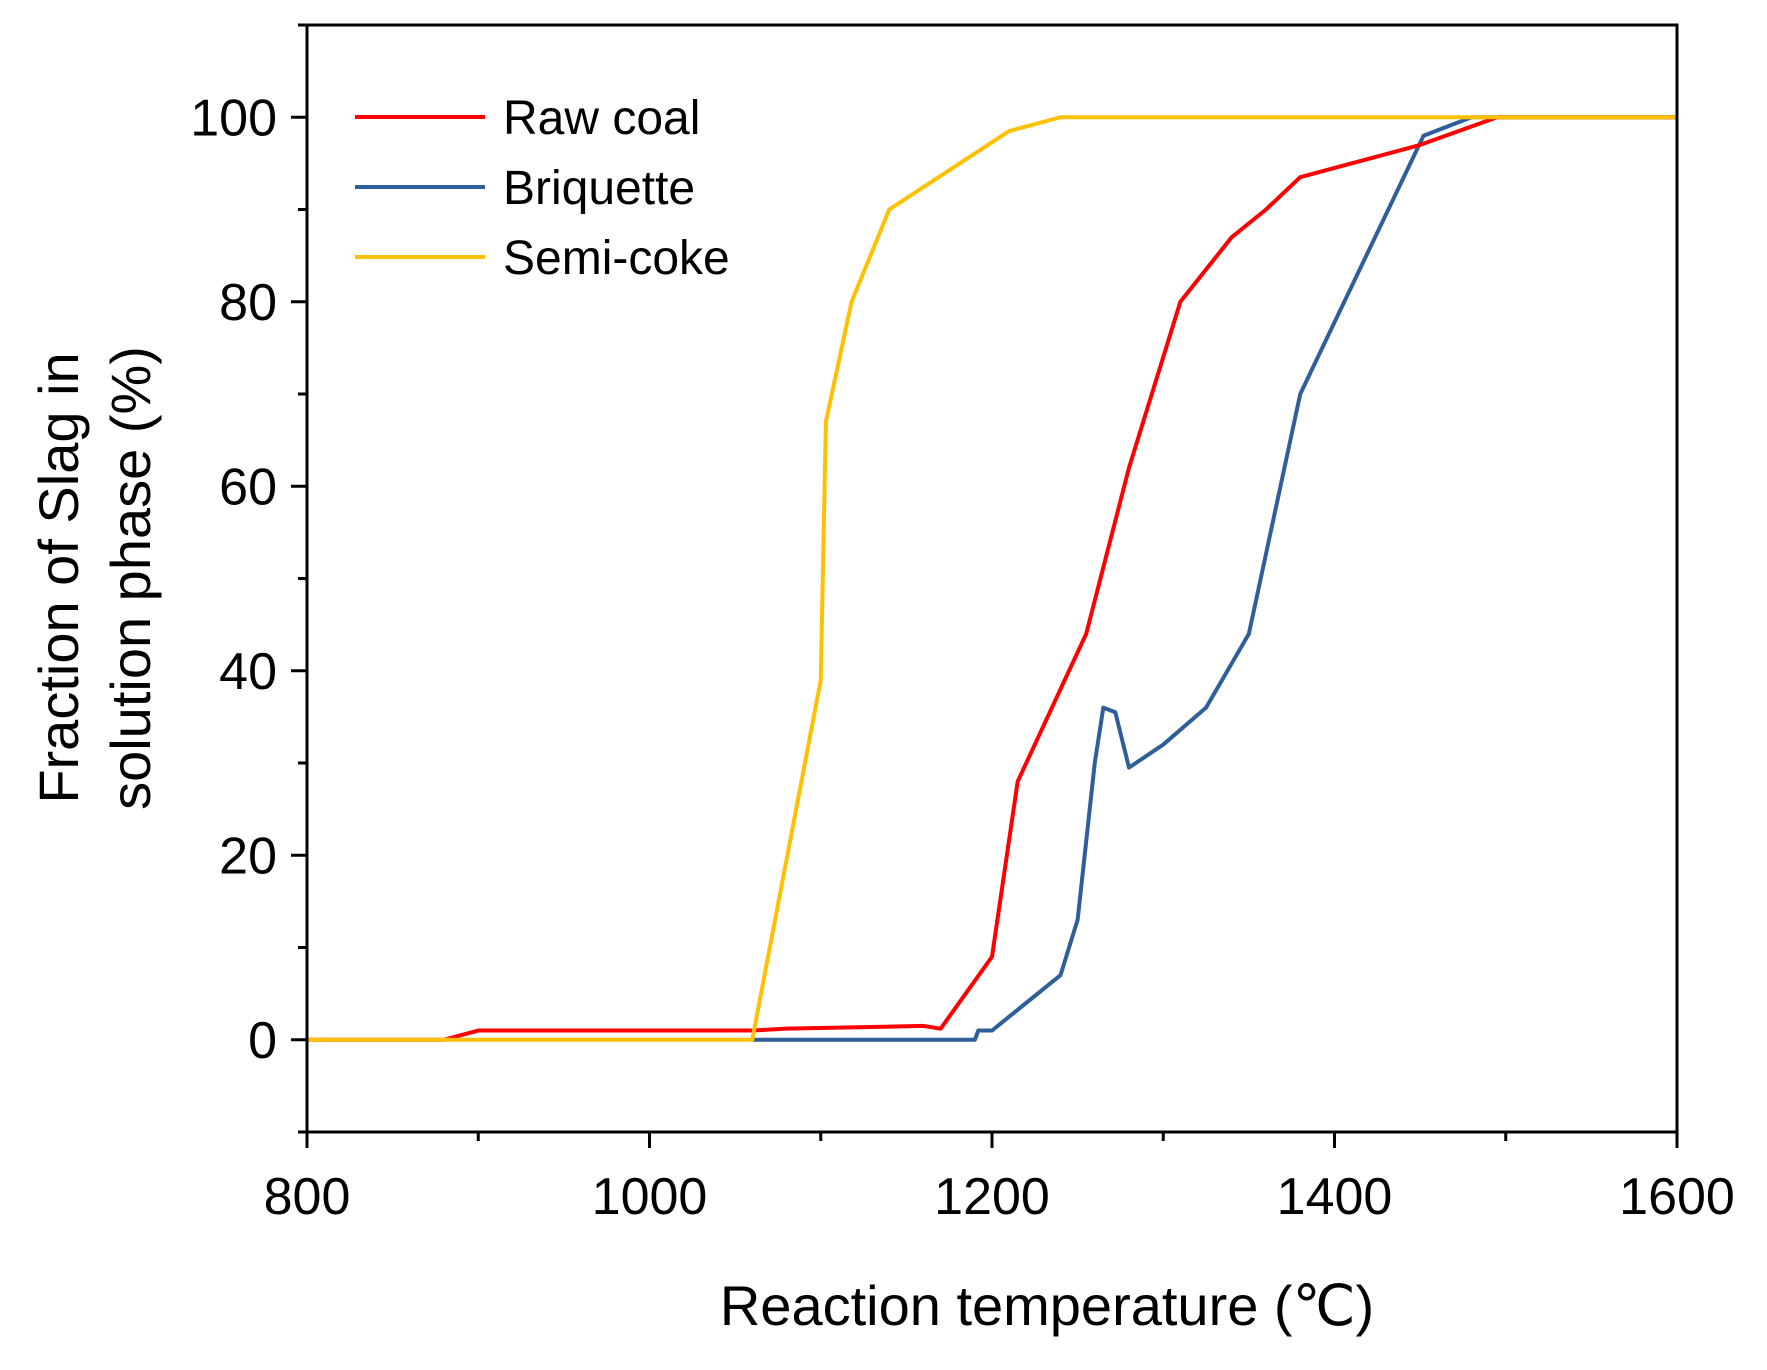 Image resolution: width=1767 pixels, height=1370 pixels. Describe the element at coordinates (248, 672) in the screenshot. I see `y-tick-label: 40` at that location.